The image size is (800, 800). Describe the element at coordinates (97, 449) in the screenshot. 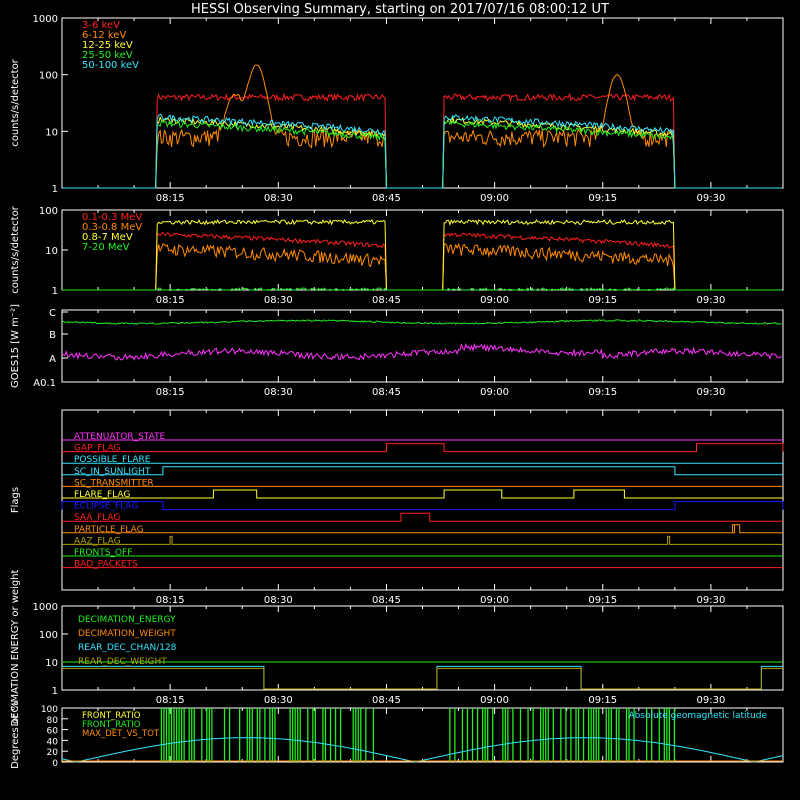

I see `flag-label: GAP_FLAG` at that location.